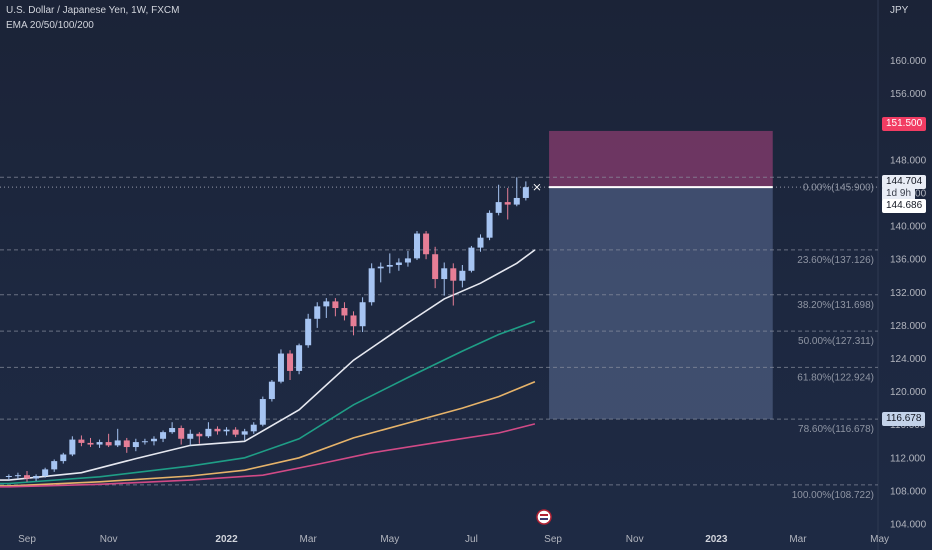  I want to click on price-axis-tick-label: 132.000, so click(908, 293).